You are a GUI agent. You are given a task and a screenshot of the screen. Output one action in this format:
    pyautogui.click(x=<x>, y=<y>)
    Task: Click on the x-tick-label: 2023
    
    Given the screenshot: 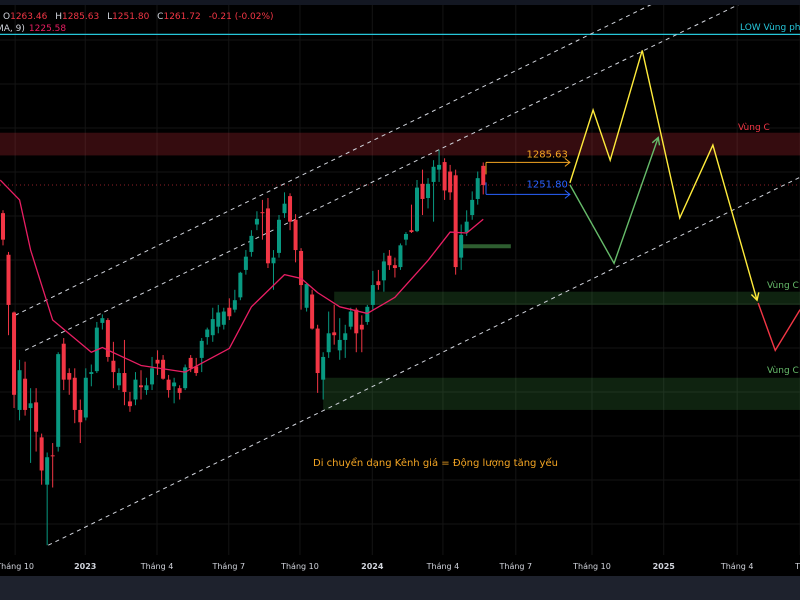 What is the action you would take?
    pyautogui.click(x=85, y=566)
    